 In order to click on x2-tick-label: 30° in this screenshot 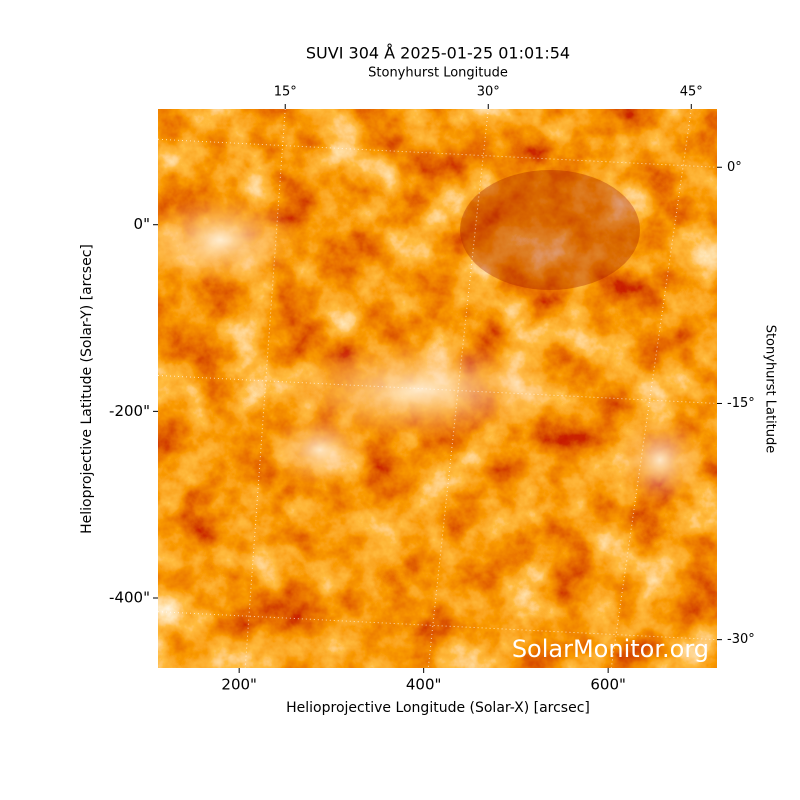, I will do `click(488, 92)`.